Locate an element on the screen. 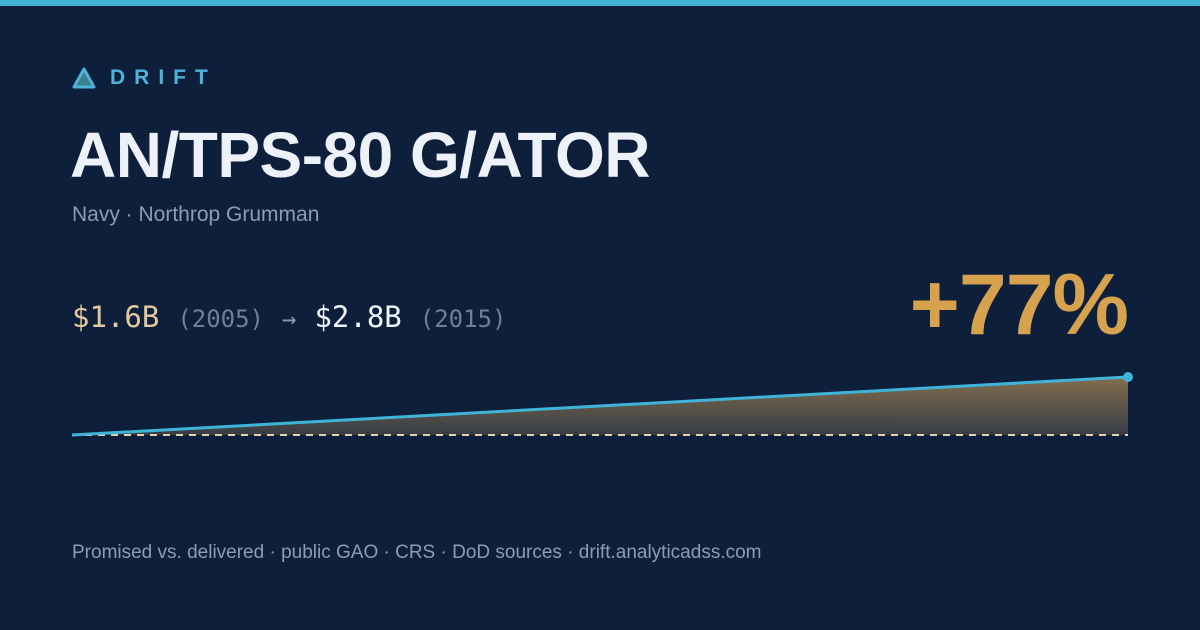  start-year: (2005) is located at coordinates (221, 319).